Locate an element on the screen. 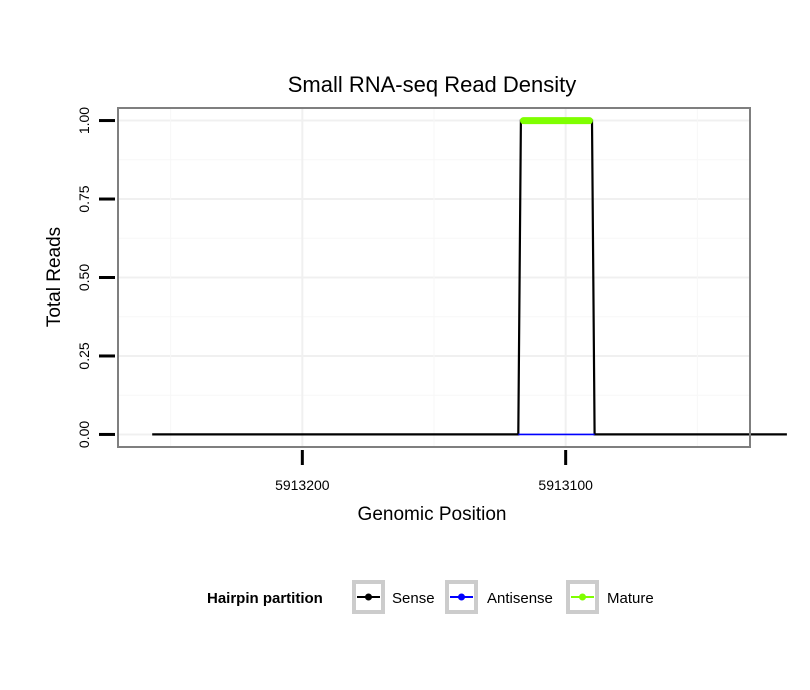 The height and width of the screenshot is (690, 810). y-axis-title: Total Reads is located at coordinates (54, 277).